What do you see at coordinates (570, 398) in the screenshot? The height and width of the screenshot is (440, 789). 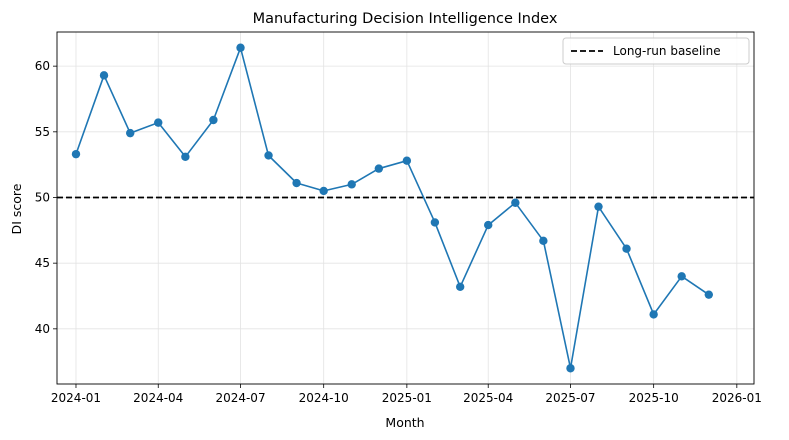 I see `x-tick-label: 2025-07` at bounding box center [570, 398].